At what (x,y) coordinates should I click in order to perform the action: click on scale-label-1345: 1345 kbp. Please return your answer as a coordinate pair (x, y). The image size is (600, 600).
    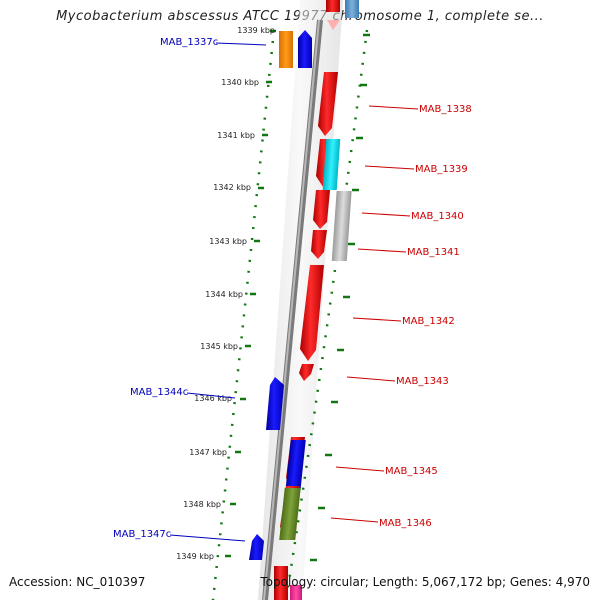
    Looking at the image, I should click on (219, 346).